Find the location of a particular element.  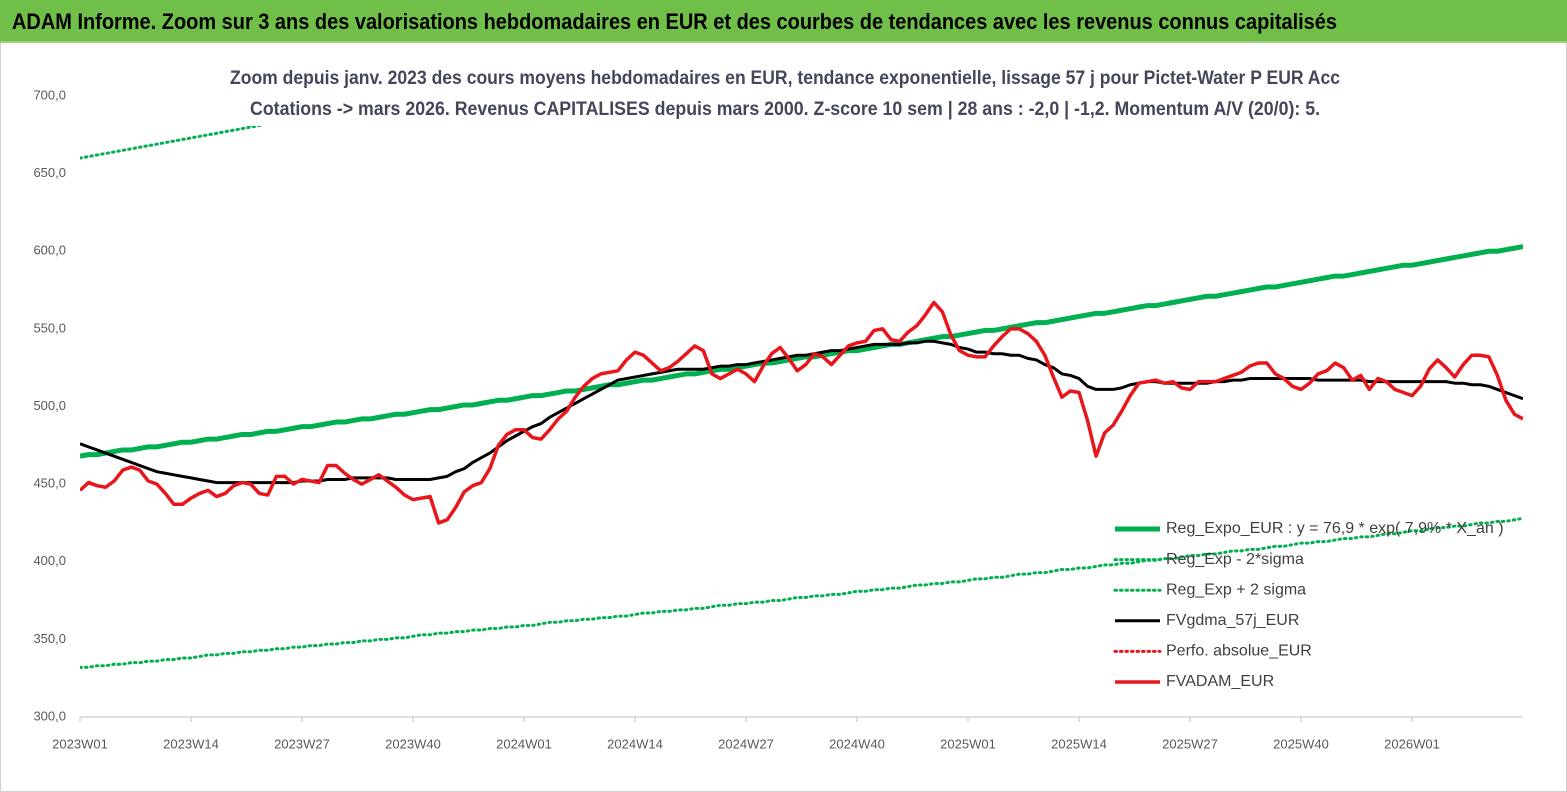

x-tick-label: 2023W27 is located at coordinates (302, 743).